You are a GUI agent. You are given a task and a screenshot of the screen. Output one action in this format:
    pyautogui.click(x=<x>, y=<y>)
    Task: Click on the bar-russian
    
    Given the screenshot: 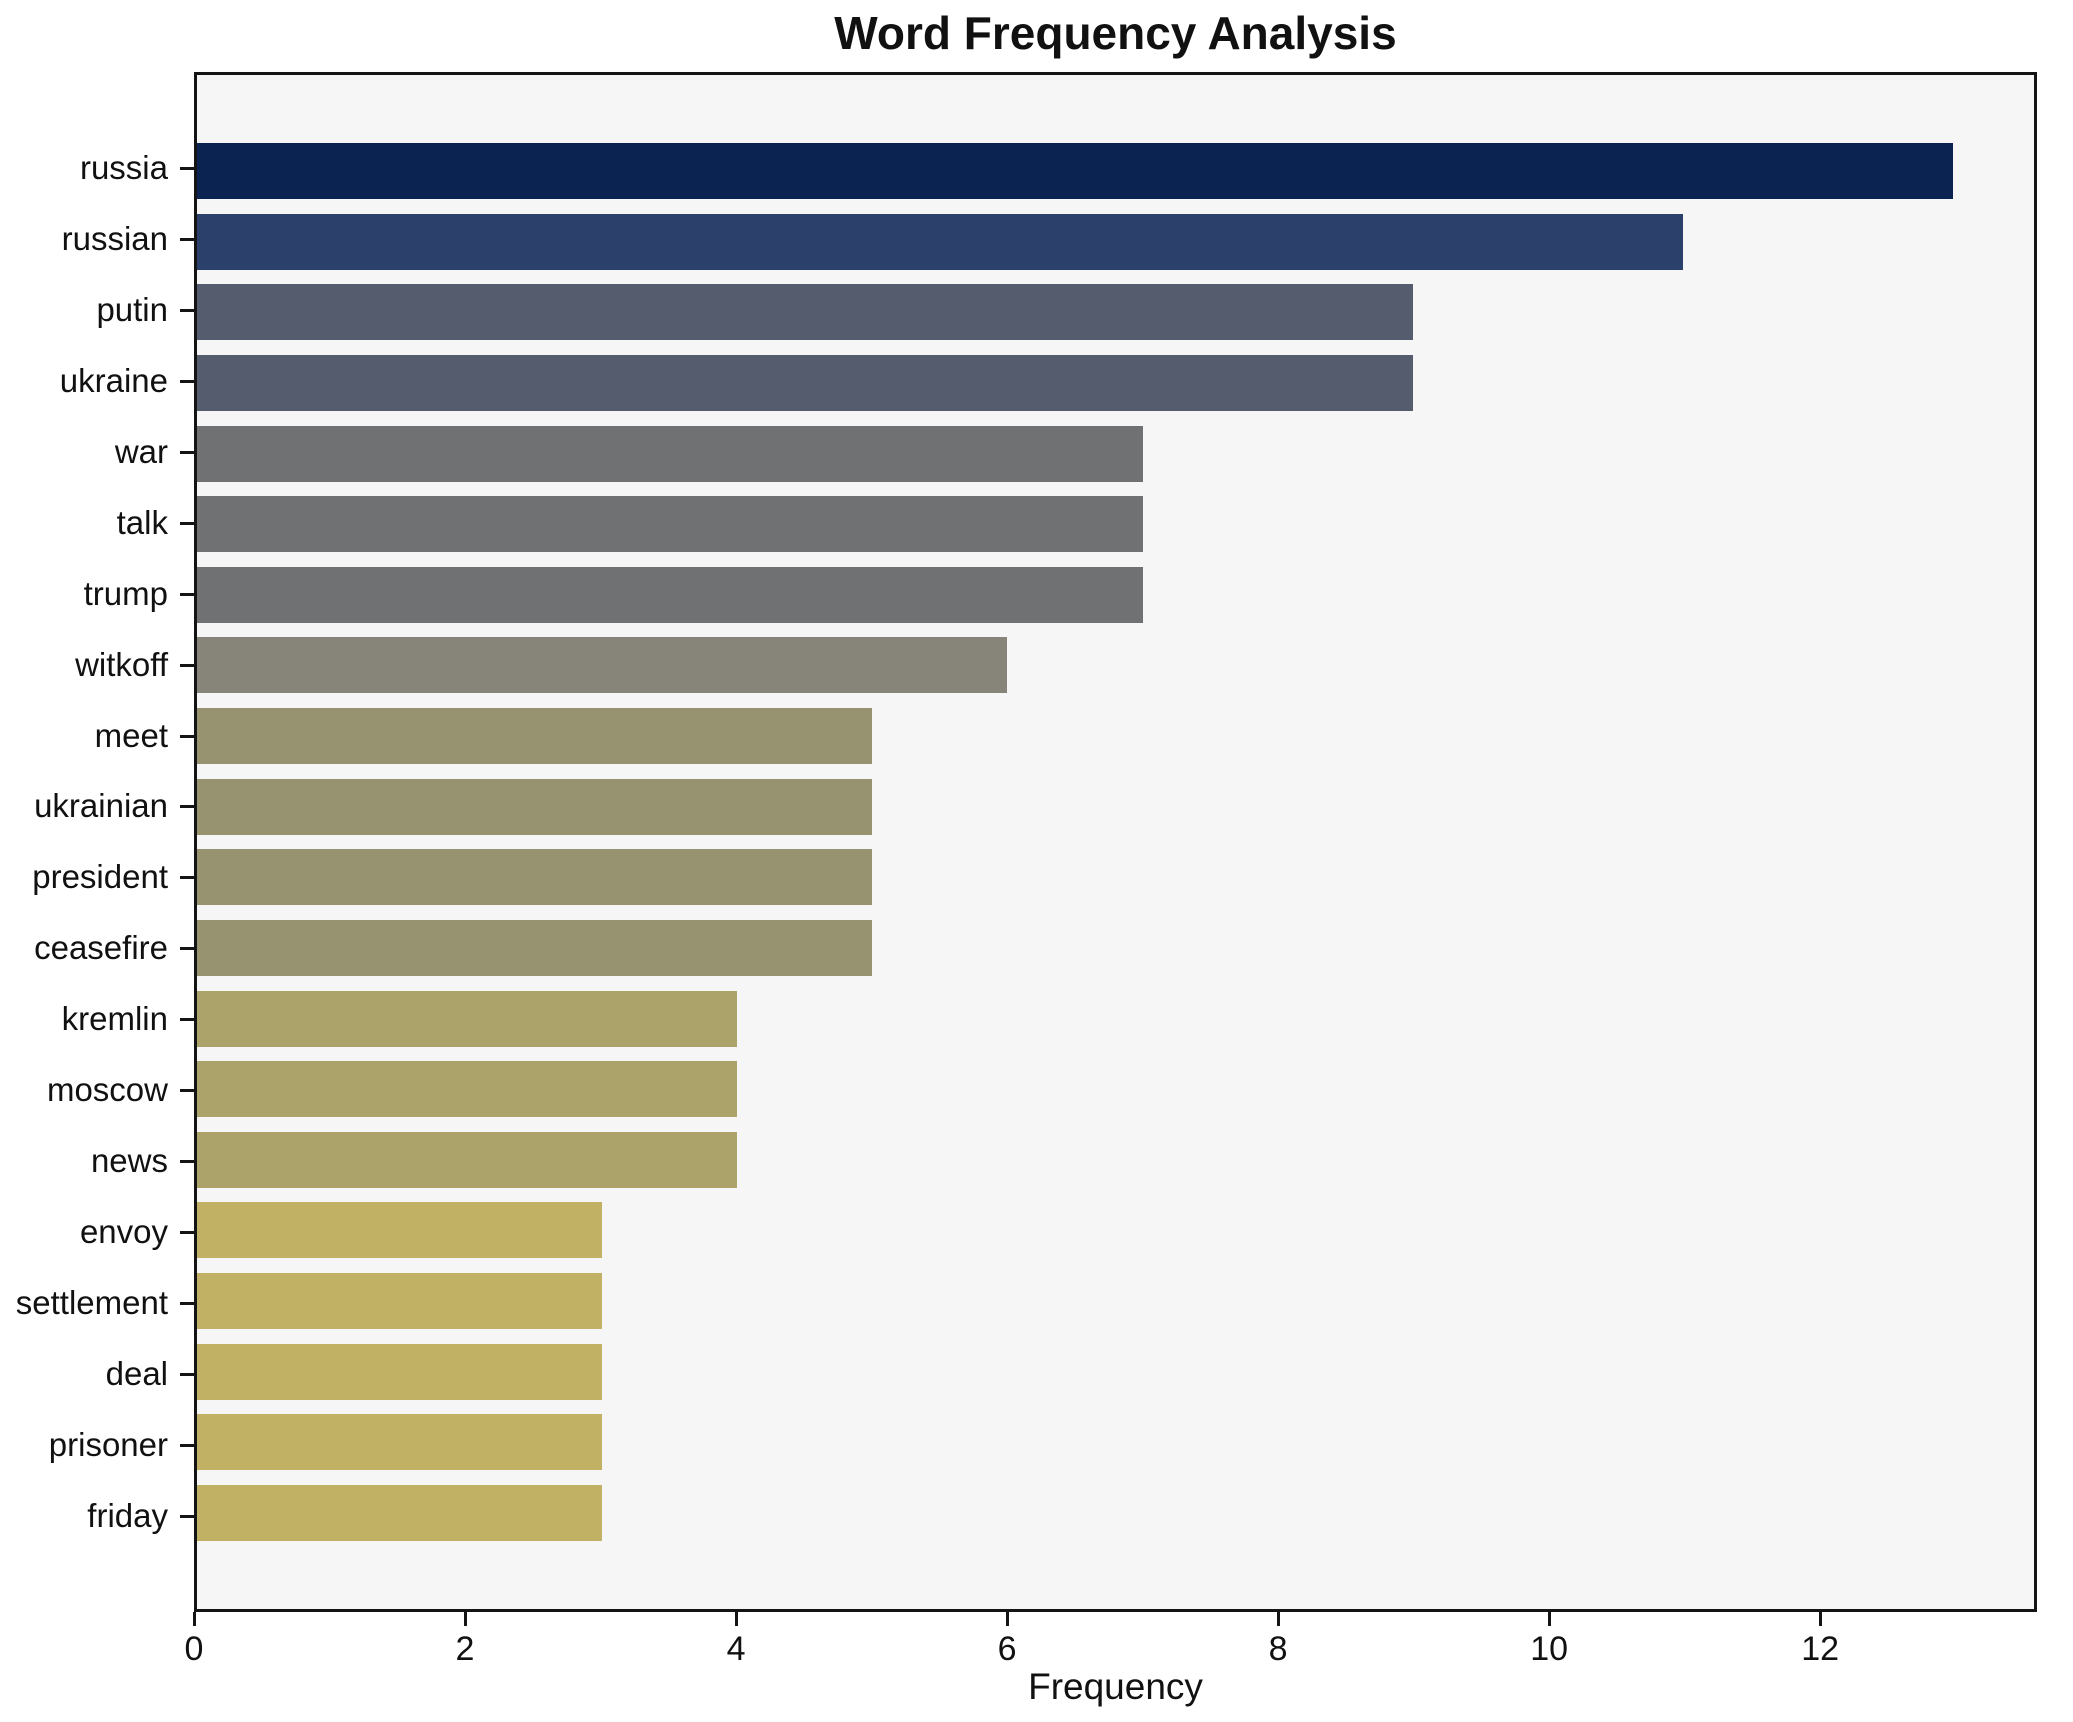 What is the action you would take?
    pyautogui.click(x=940, y=241)
    